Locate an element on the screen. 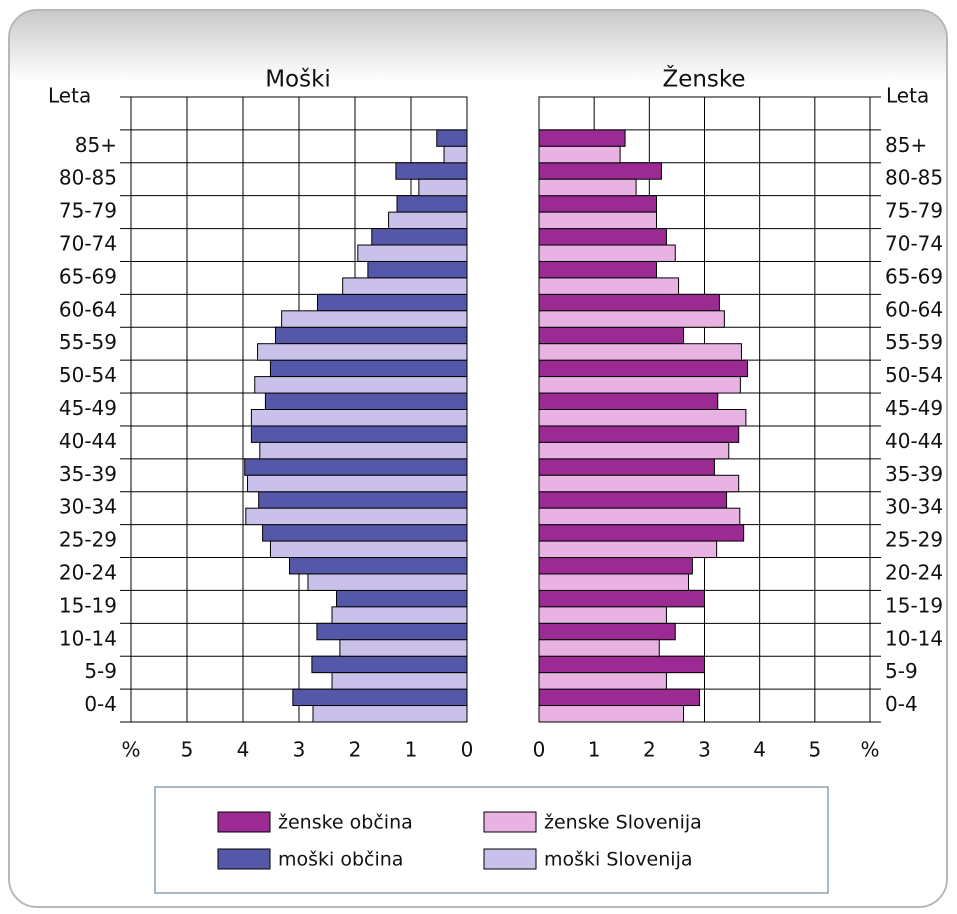 This screenshot has width=957, height=914. legend-label: moški občina is located at coordinates (340, 860).